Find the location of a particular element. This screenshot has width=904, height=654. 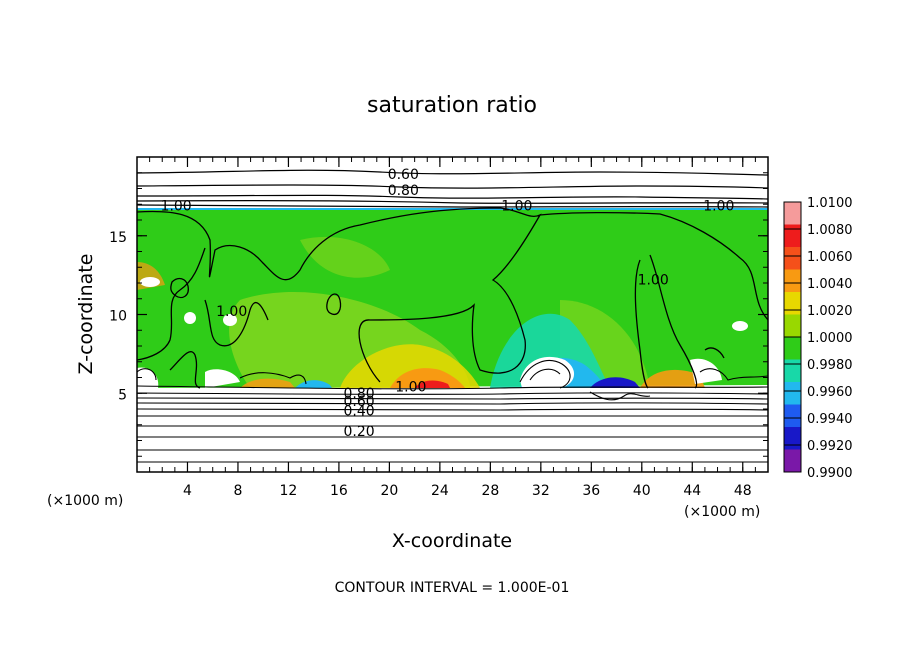

x-tick-label: 24 is located at coordinates (440, 491).